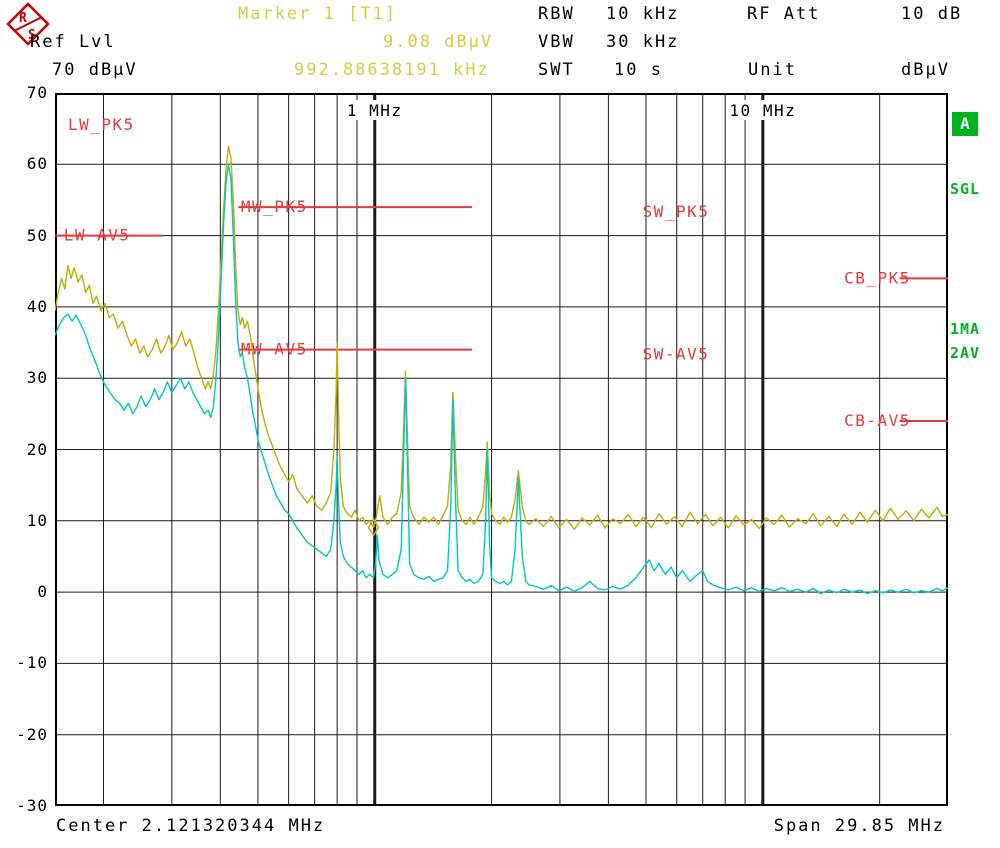 The width and height of the screenshot is (1000, 848). What do you see at coordinates (37, 164) in the screenshot?
I see `y-axis-tick: 60` at bounding box center [37, 164].